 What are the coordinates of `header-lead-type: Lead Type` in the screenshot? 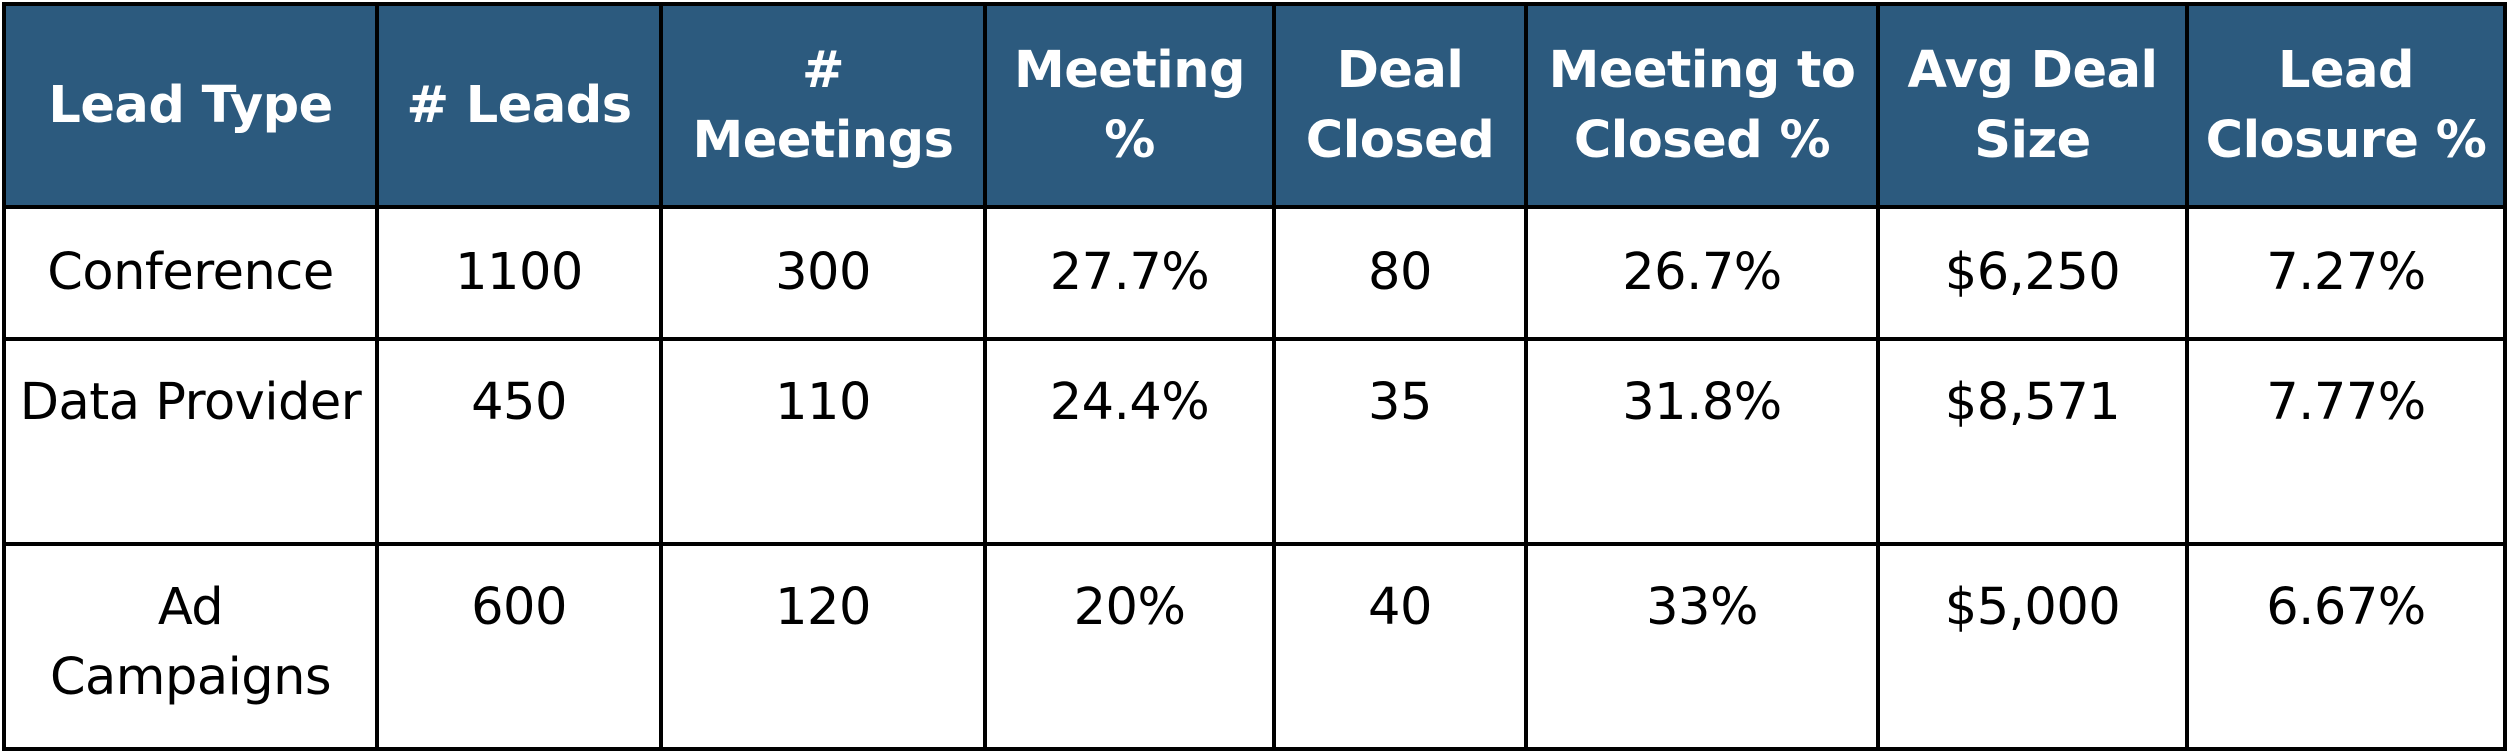 It's located at (190, 105).